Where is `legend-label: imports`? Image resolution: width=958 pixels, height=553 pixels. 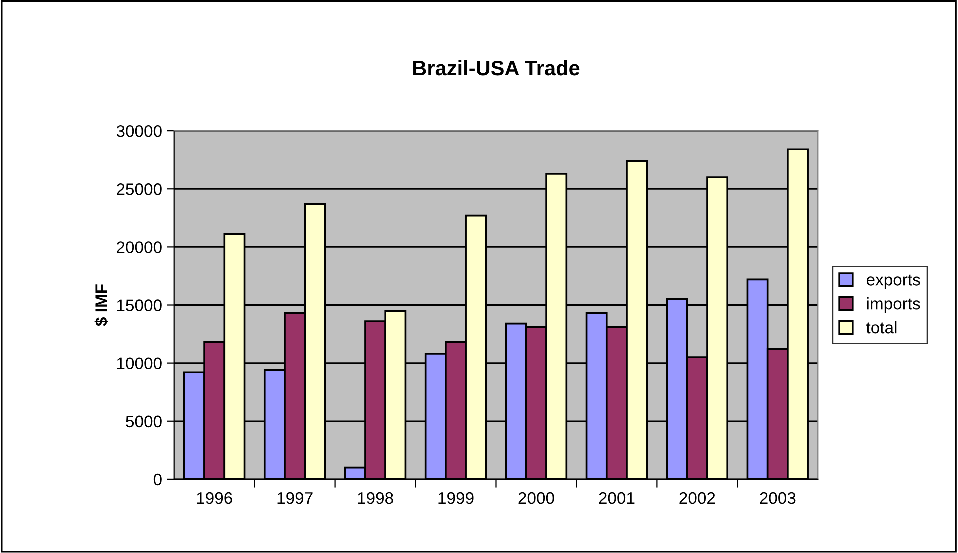
legend-label: imports is located at coordinates (893, 306).